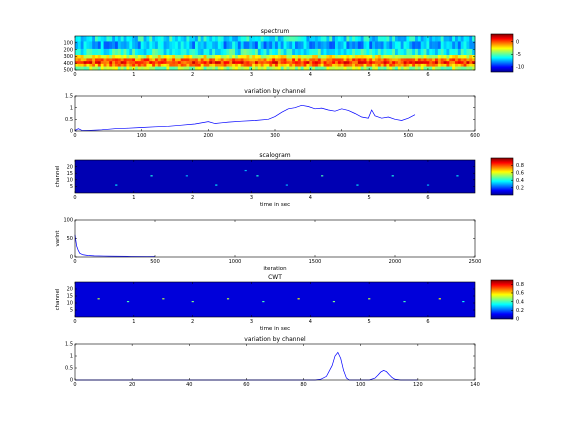  I want to click on x-tick-label: 6, so click(427, 198).